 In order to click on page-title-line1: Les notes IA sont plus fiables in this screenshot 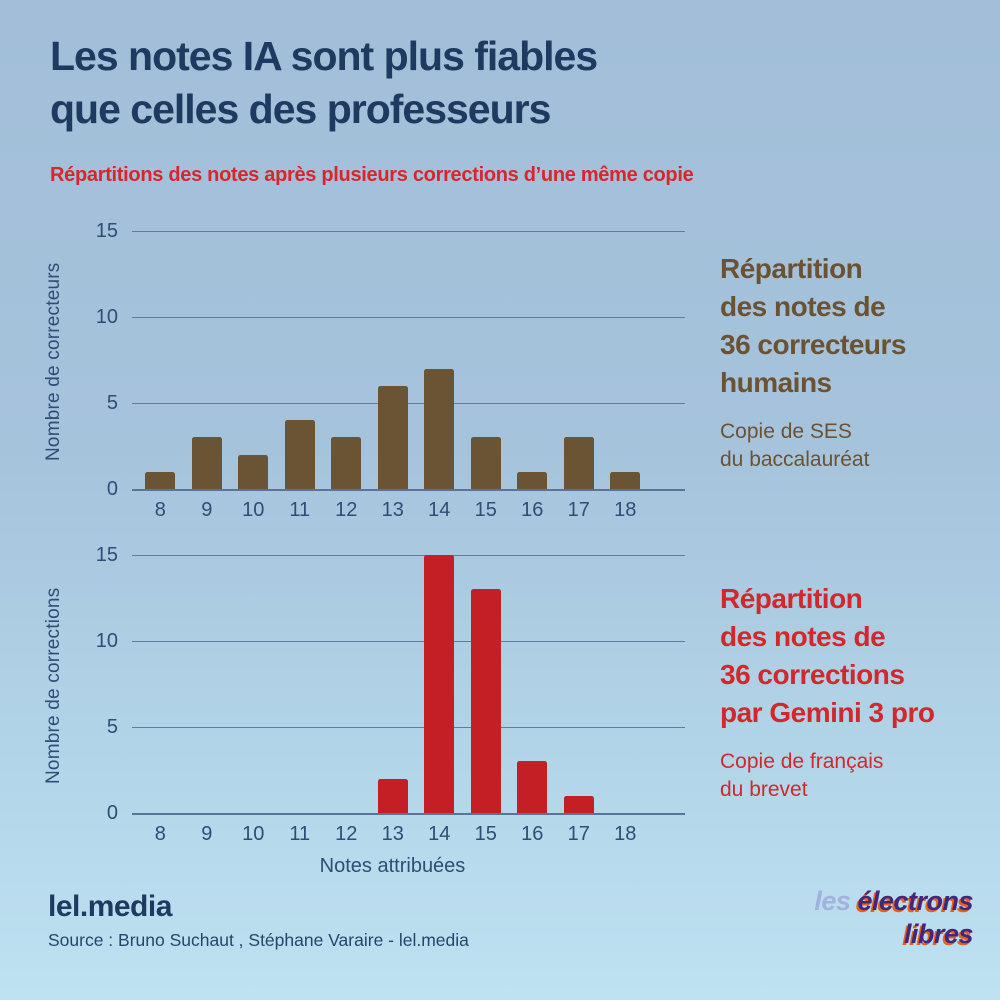, I will do `click(324, 56)`.